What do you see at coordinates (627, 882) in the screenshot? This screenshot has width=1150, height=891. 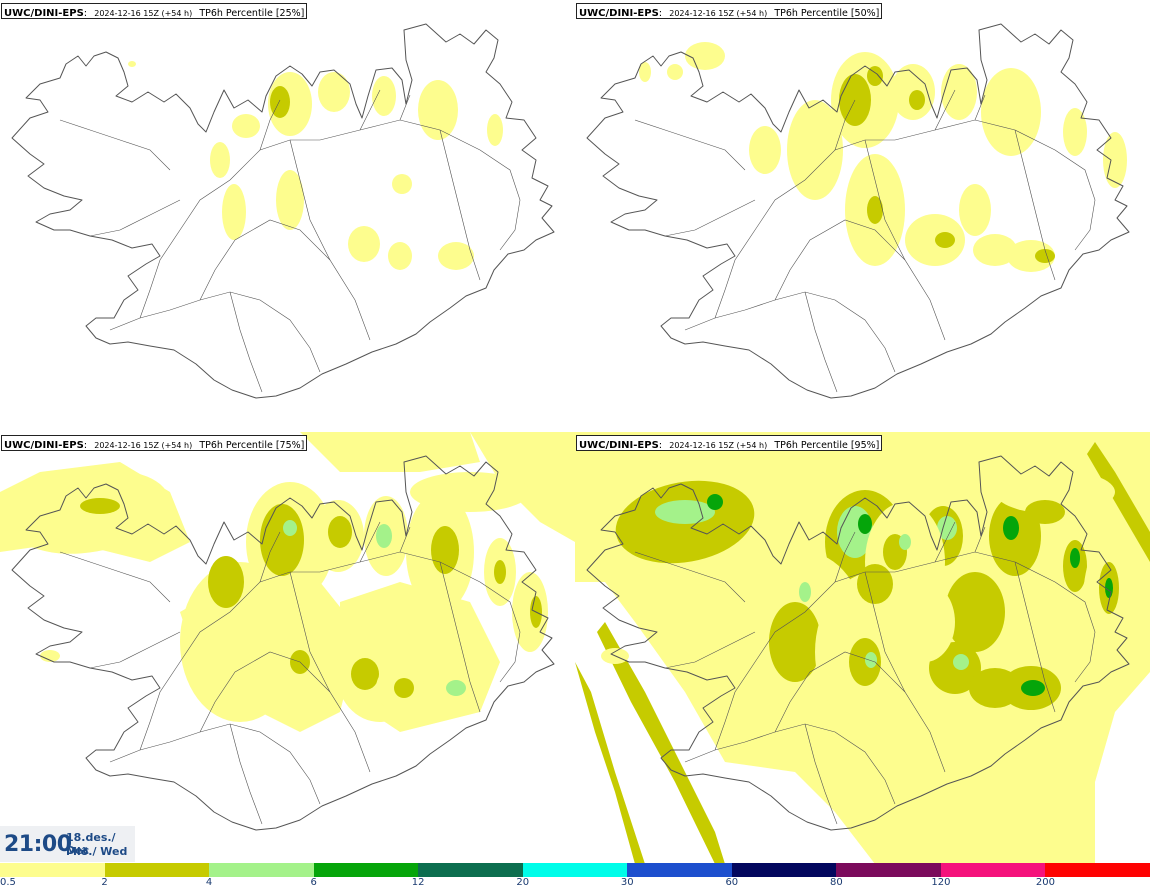 I see `colorbar-tick-label: 30` at bounding box center [627, 882].